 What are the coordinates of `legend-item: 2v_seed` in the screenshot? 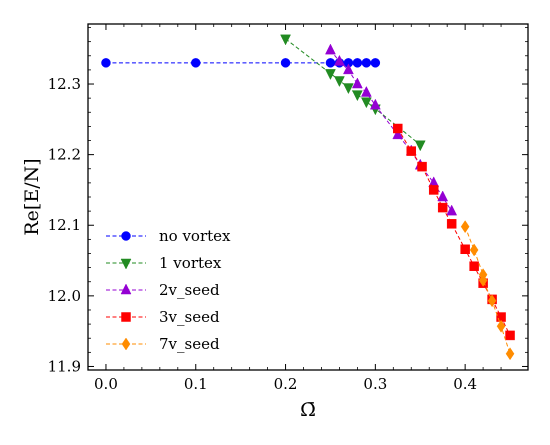 It's located at (163, 290).